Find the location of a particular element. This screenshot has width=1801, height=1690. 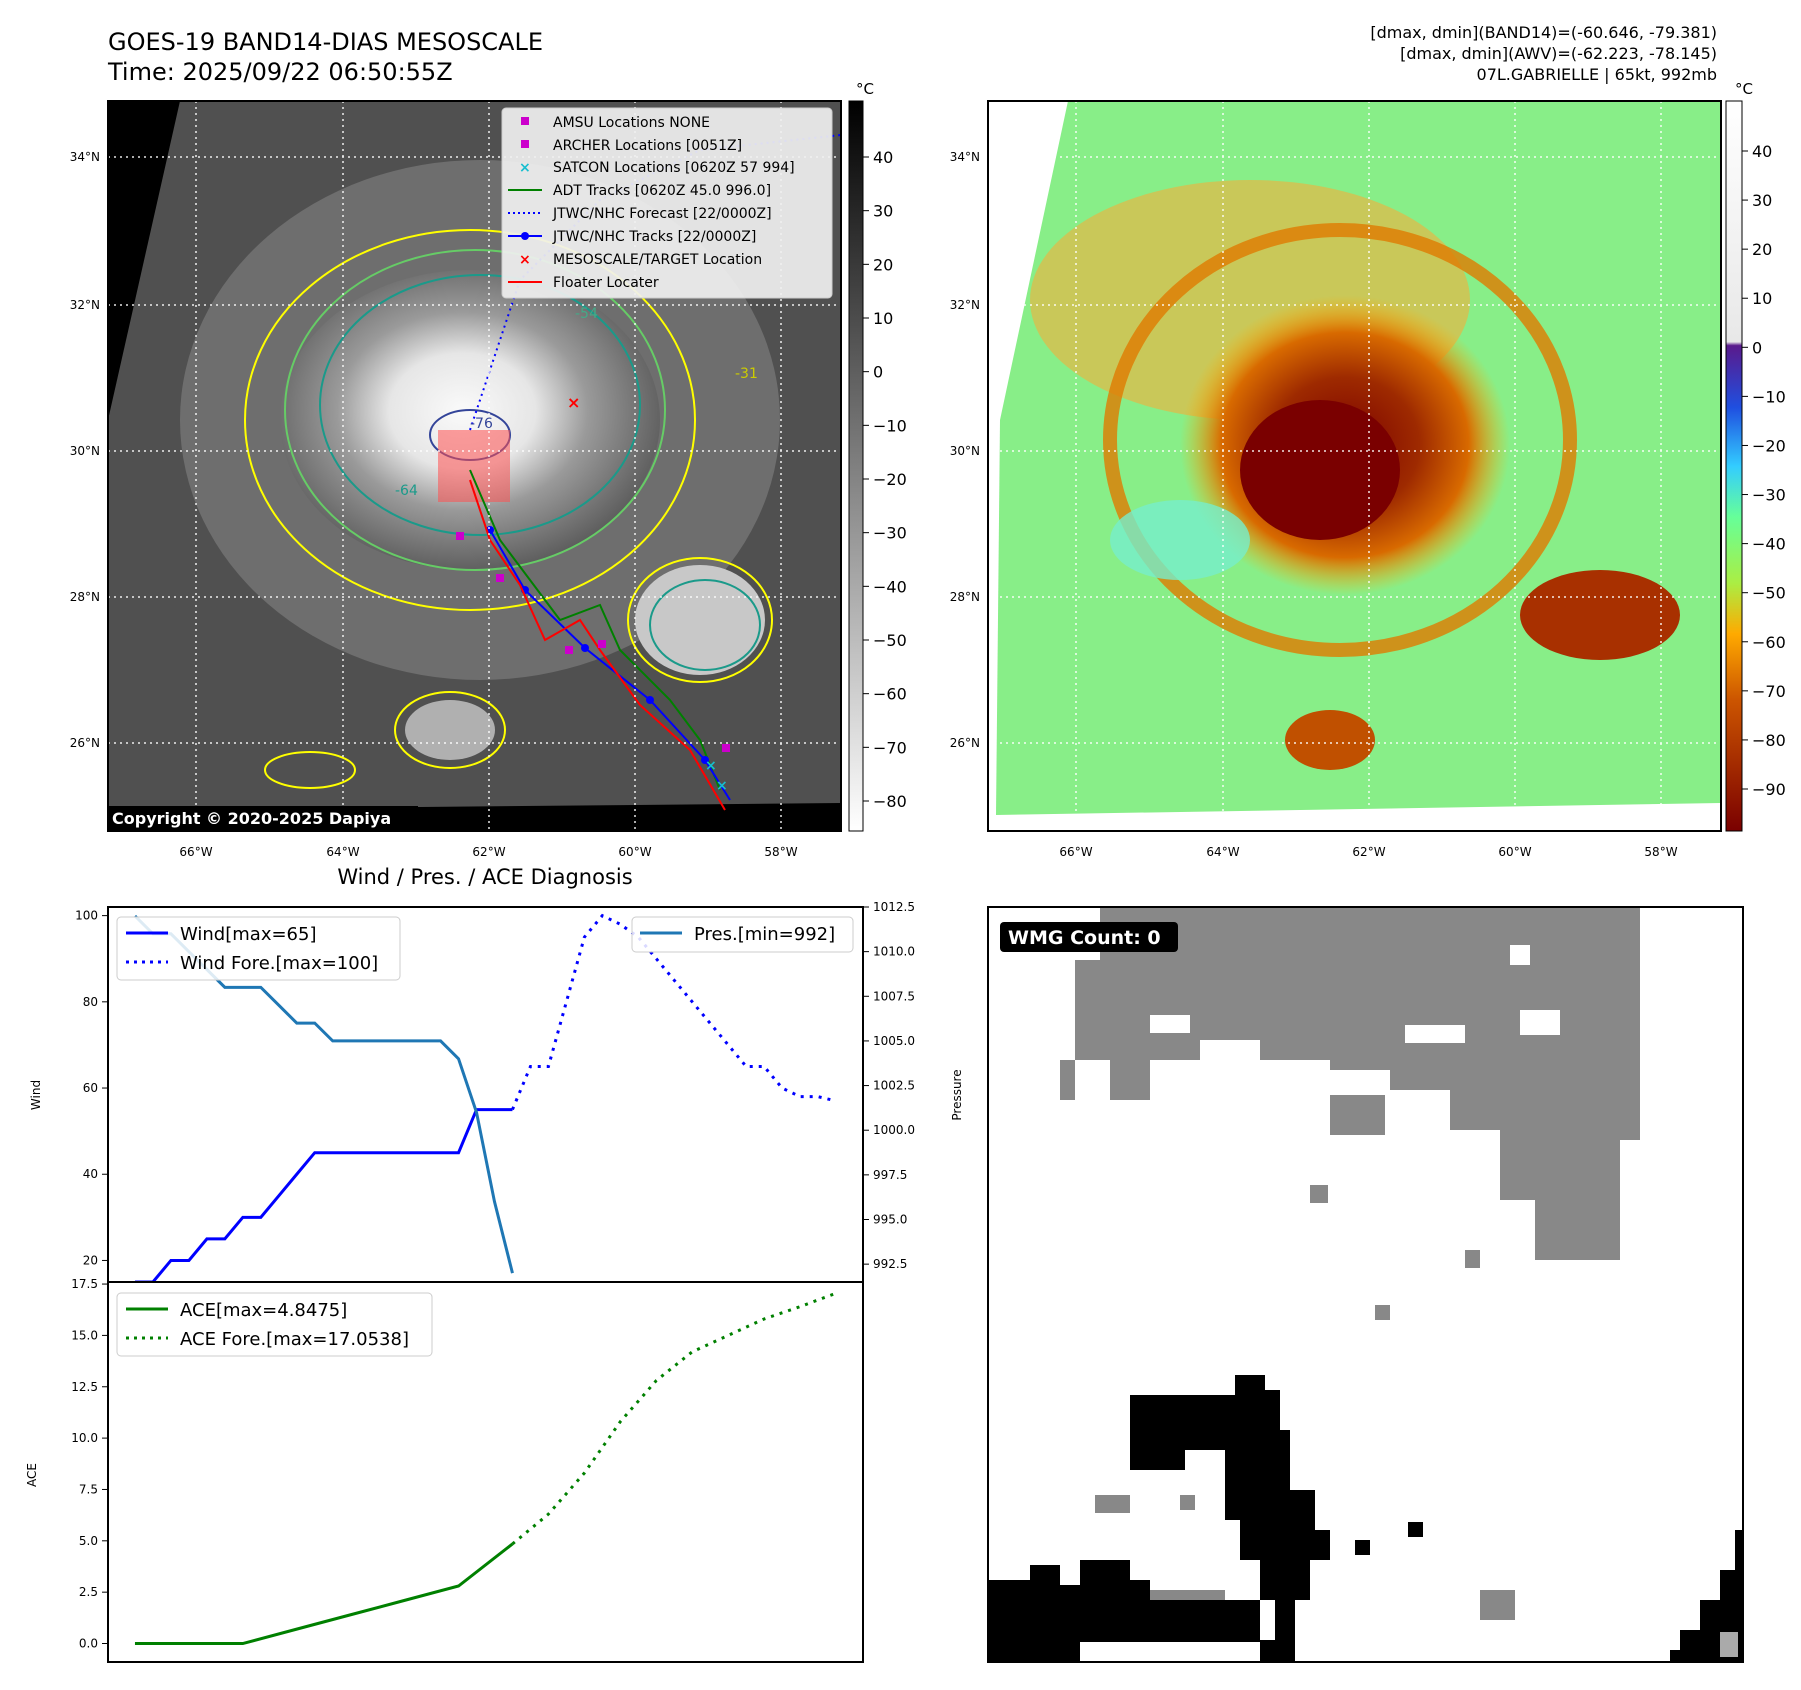

legend-wind-label: Wind[max=65] is located at coordinates (248, 934).